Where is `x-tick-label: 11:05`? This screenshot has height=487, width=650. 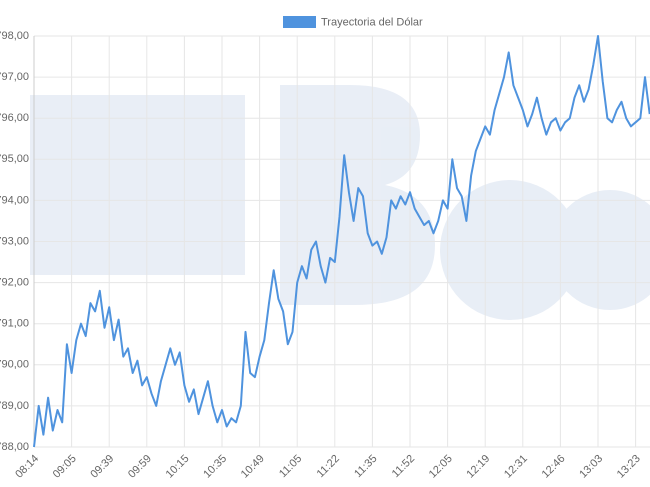 x-tick-label: 11:05 is located at coordinates (290, 466).